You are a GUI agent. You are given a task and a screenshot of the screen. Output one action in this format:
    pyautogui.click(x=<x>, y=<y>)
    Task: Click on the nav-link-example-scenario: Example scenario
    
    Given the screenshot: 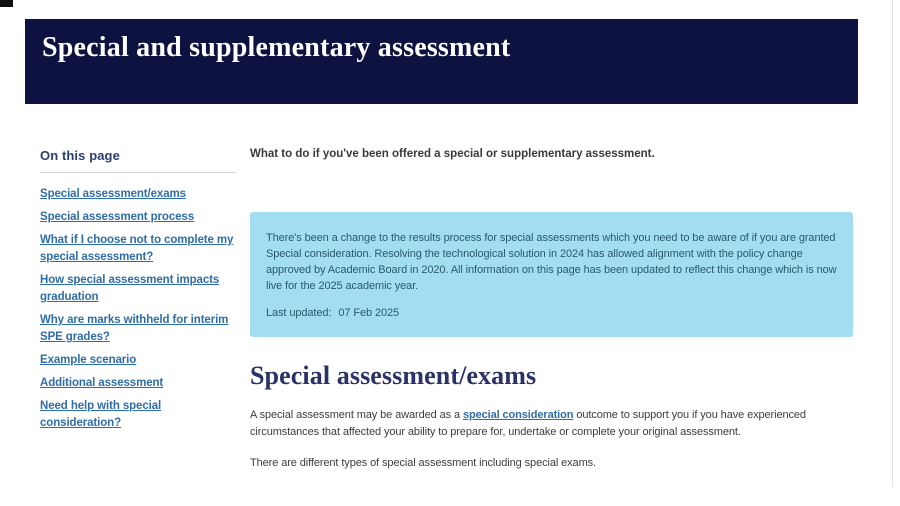 What is the action you would take?
    pyautogui.click(x=88, y=360)
    